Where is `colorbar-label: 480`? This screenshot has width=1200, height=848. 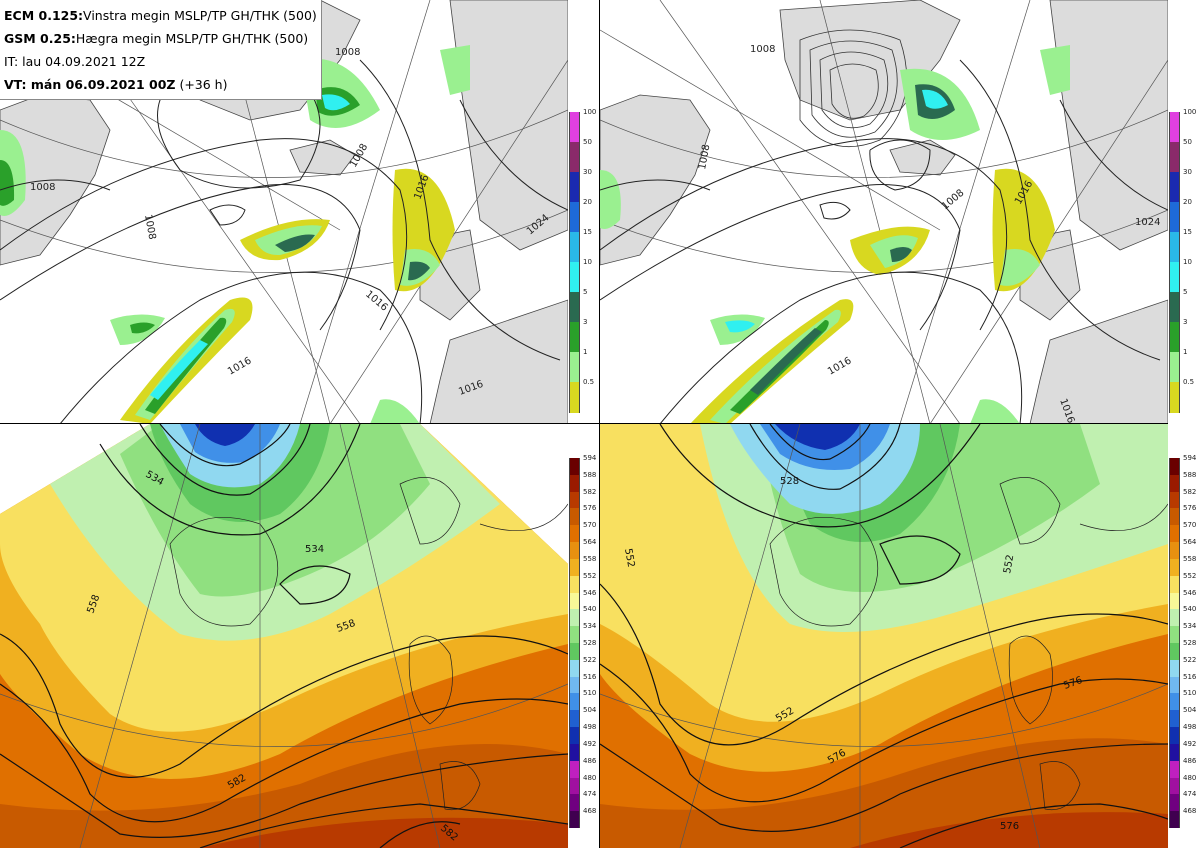 colorbar-label: 480 is located at coordinates (1190, 777).